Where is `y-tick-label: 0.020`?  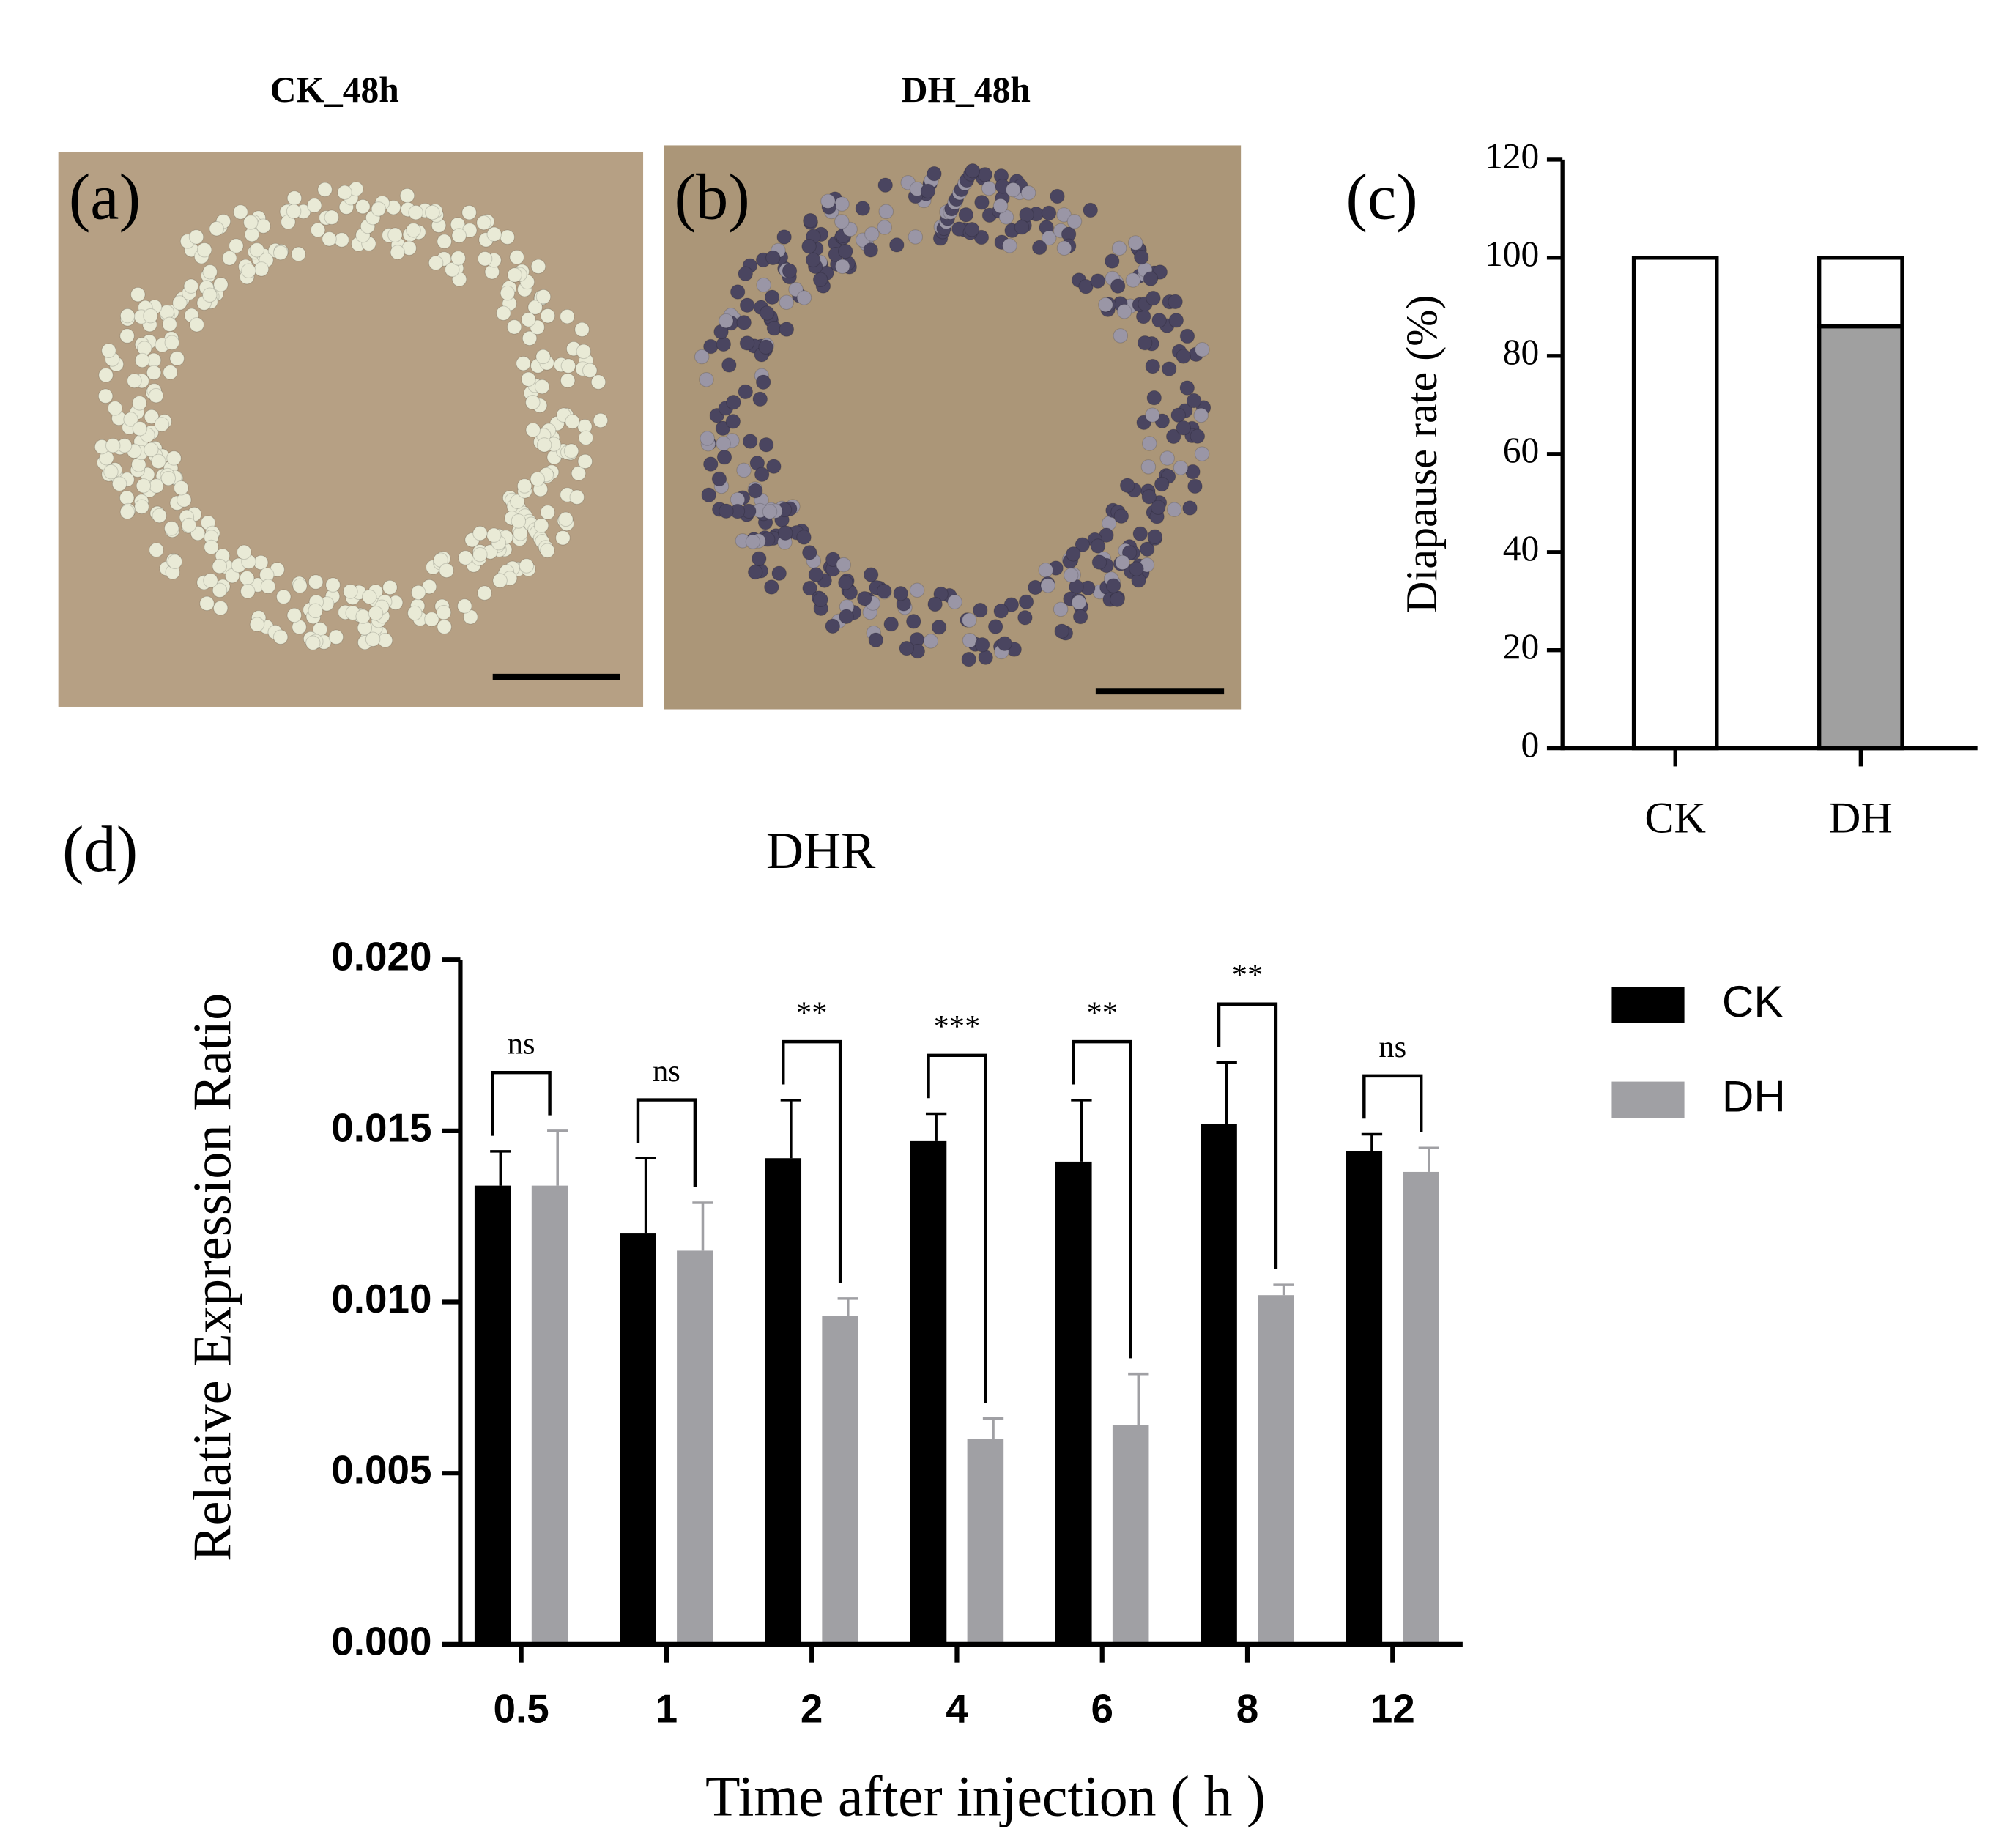
y-tick-label: 0.020 is located at coordinates (381, 956).